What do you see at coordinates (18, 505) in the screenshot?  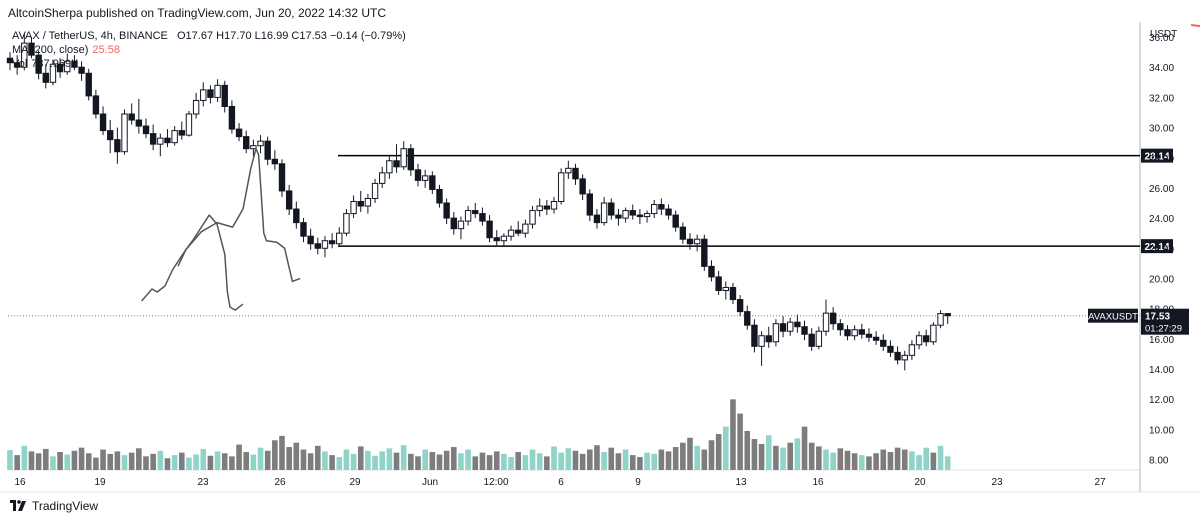 I see `tradingview-icon` at bounding box center [18, 505].